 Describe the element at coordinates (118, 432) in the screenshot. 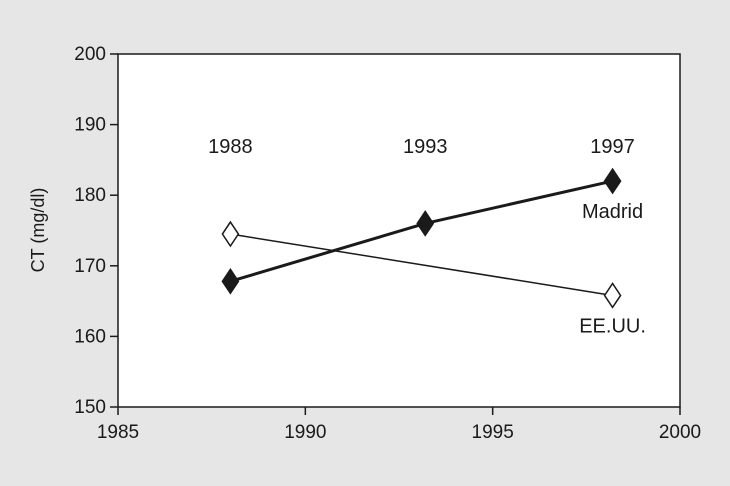

I see `x-tick-label: 1985` at that location.